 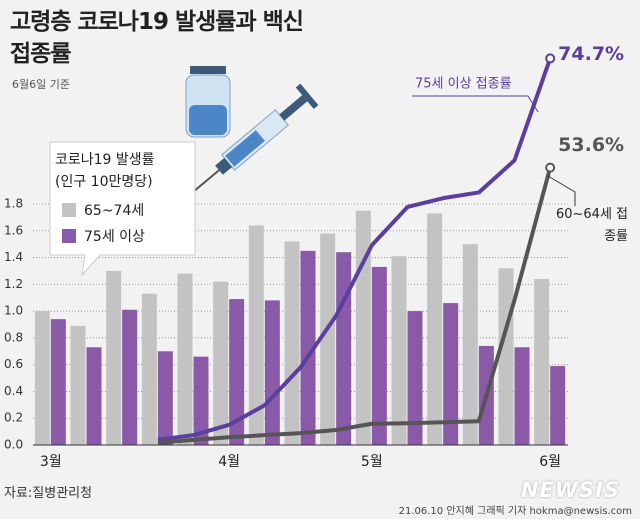 I want to click on legend-box, so click(x=122, y=209).